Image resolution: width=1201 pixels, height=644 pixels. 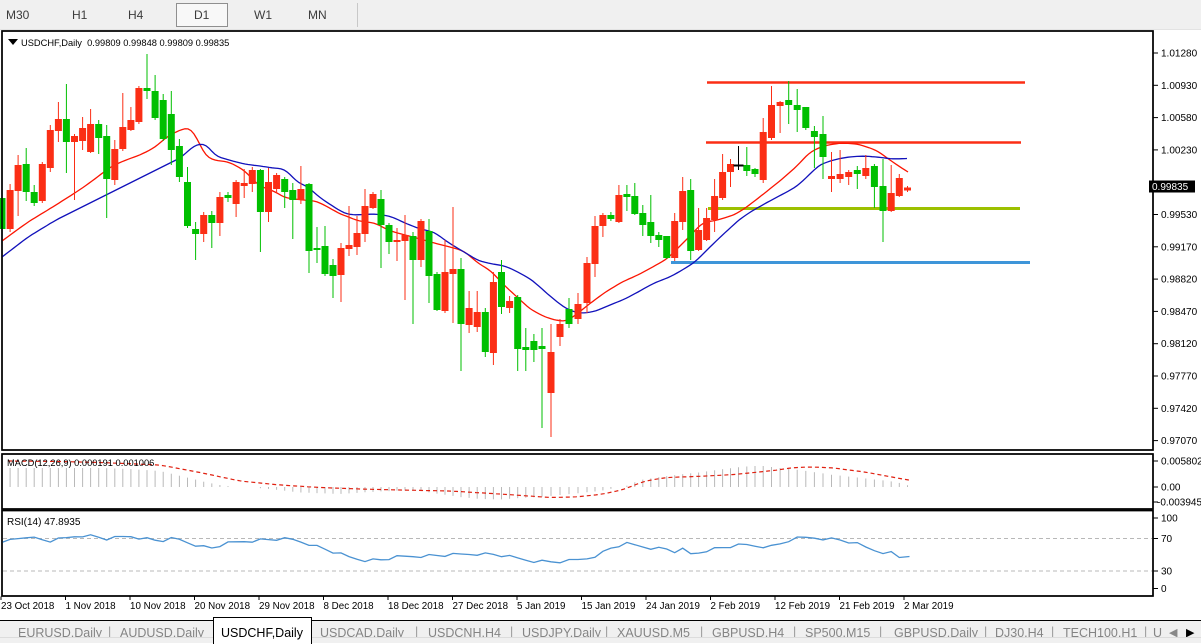 What do you see at coordinates (736, 606) in the screenshot?
I see `svg-text: 2 Feb 2019` at bounding box center [736, 606].